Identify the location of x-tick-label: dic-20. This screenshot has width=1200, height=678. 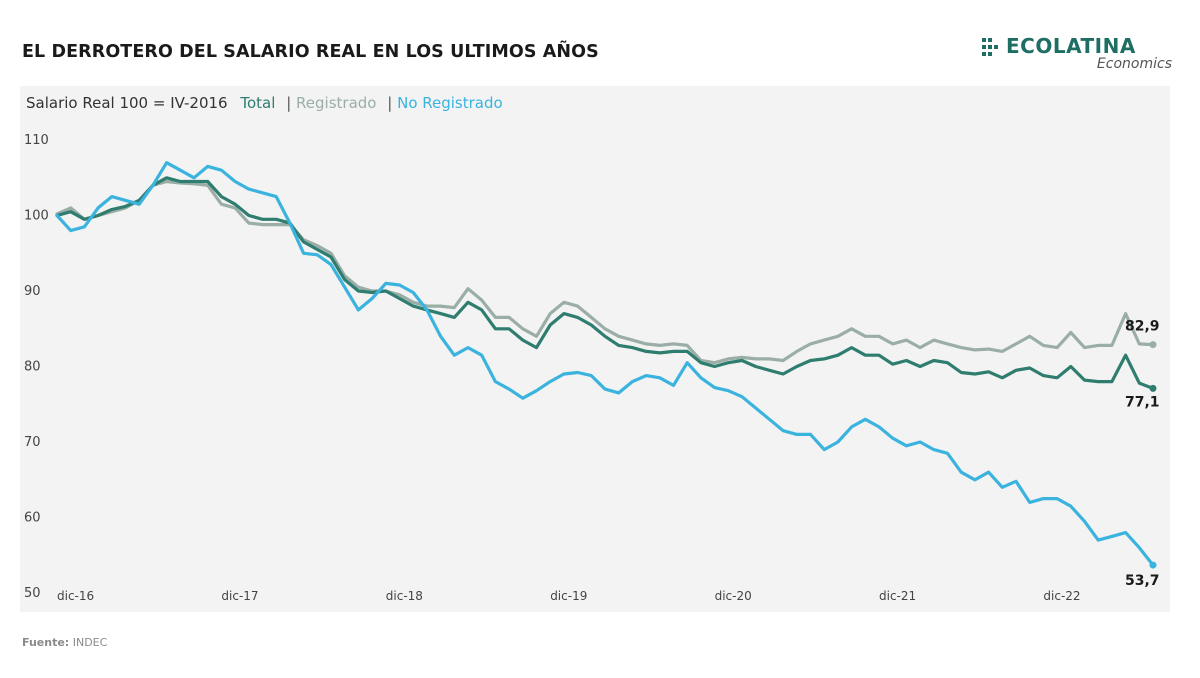
(733, 596).